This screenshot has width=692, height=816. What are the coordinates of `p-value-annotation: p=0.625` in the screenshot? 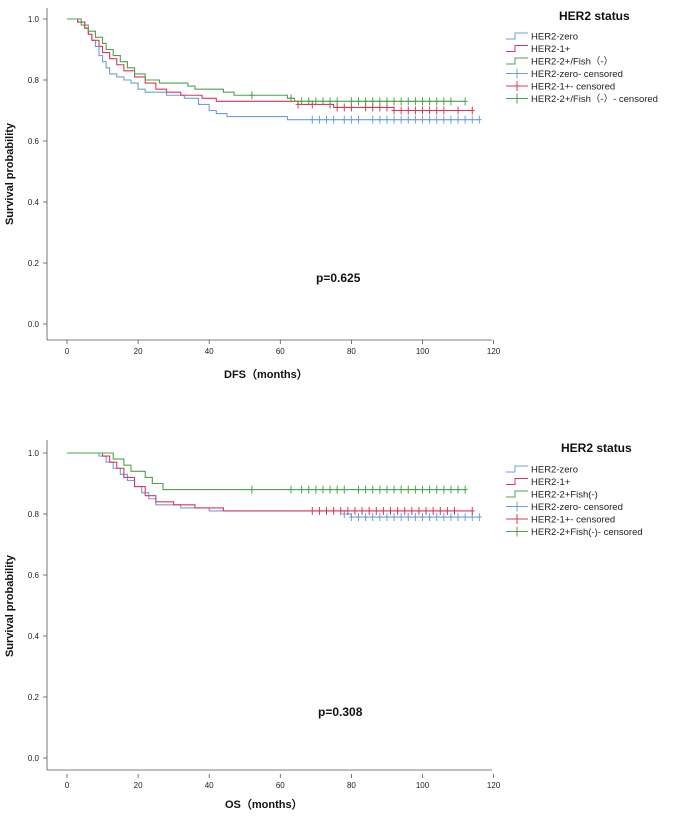 It's located at (338, 278).